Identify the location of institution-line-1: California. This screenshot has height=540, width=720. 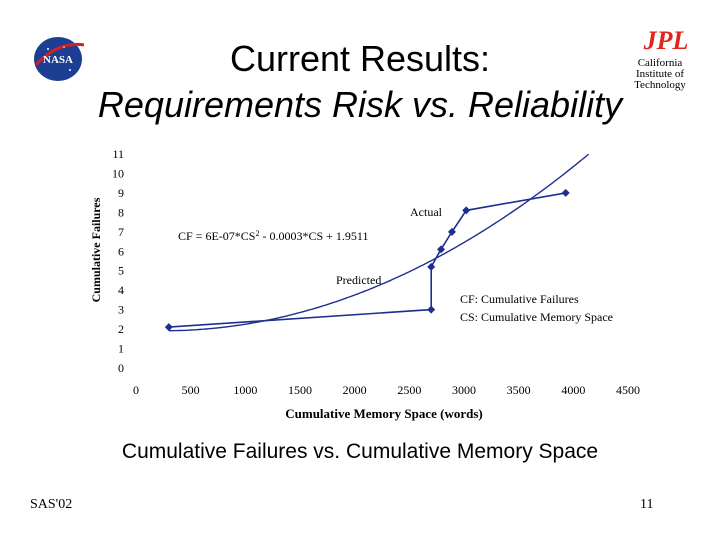
(660, 63).